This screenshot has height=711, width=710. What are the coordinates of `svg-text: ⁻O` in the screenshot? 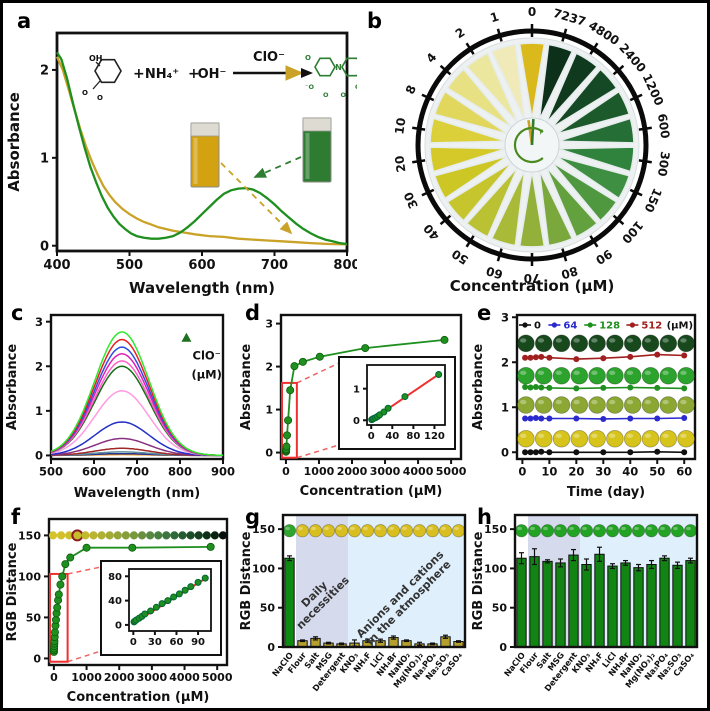 It's located at (309, 87).